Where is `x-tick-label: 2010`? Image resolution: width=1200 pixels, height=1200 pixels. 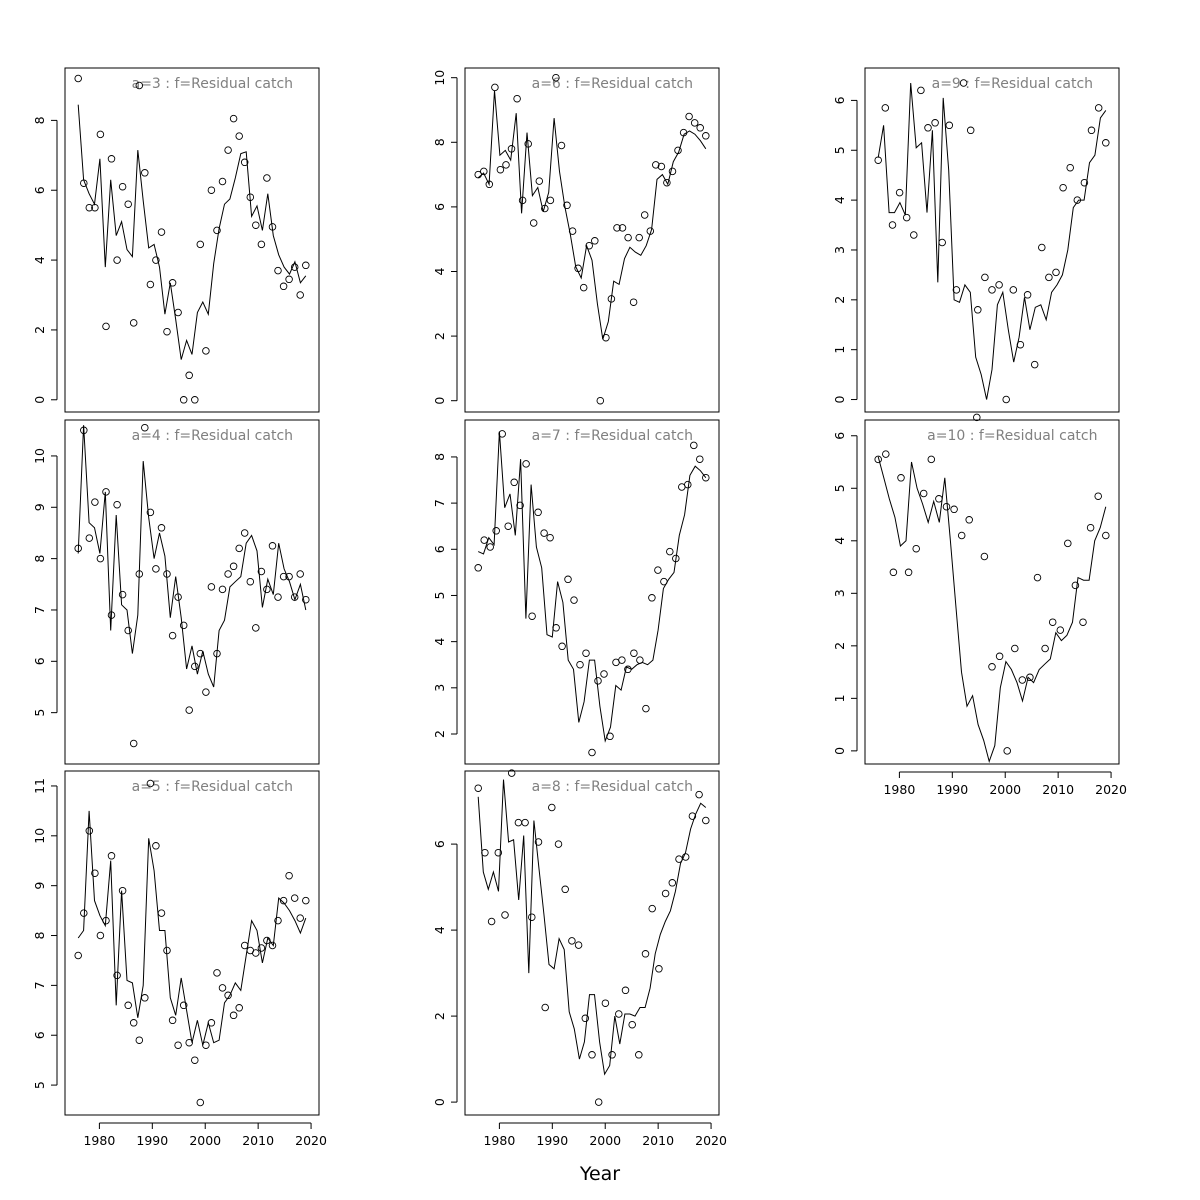 x-tick-label: 2010 is located at coordinates (658, 1140).